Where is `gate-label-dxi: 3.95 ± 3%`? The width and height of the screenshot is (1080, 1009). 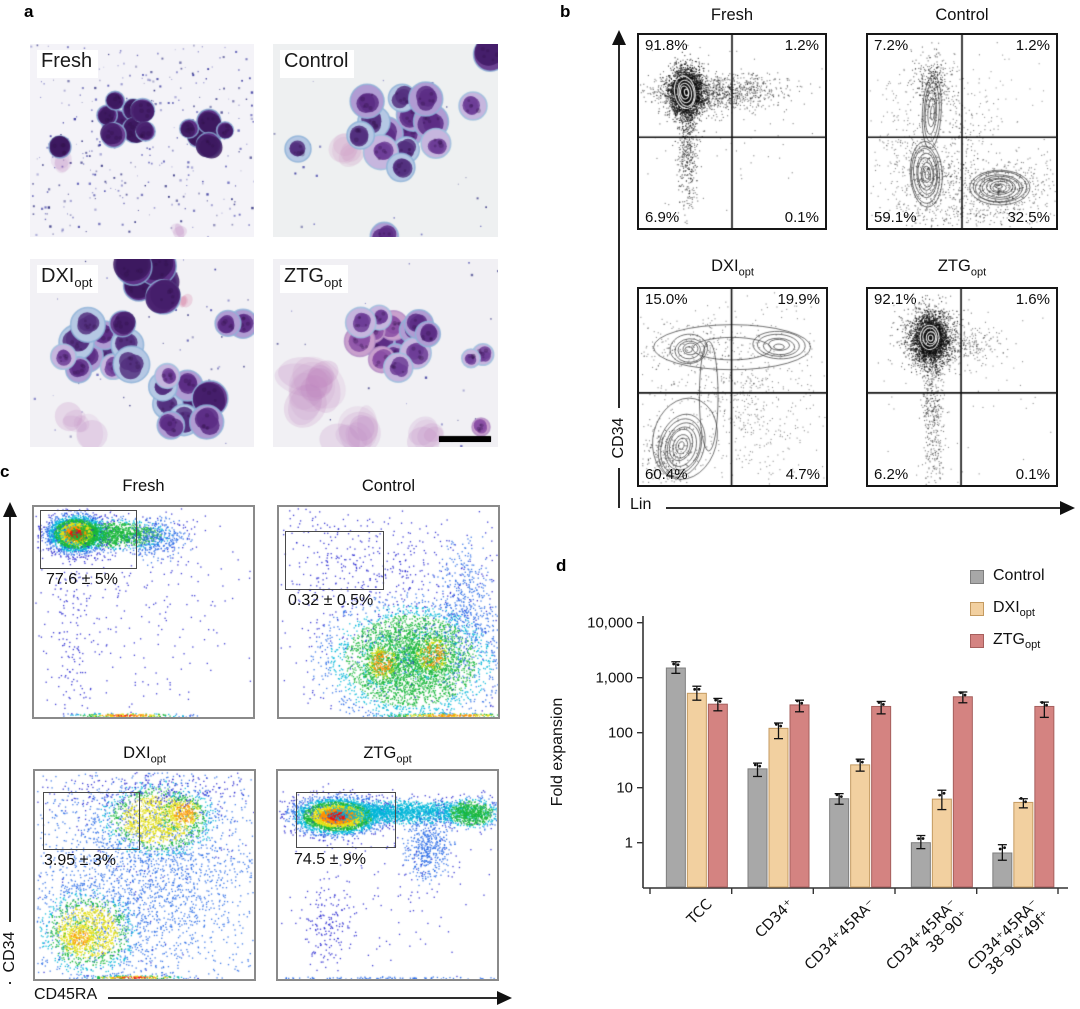 gate-label-dxi: 3.95 ± 3% is located at coordinates (80, 860).